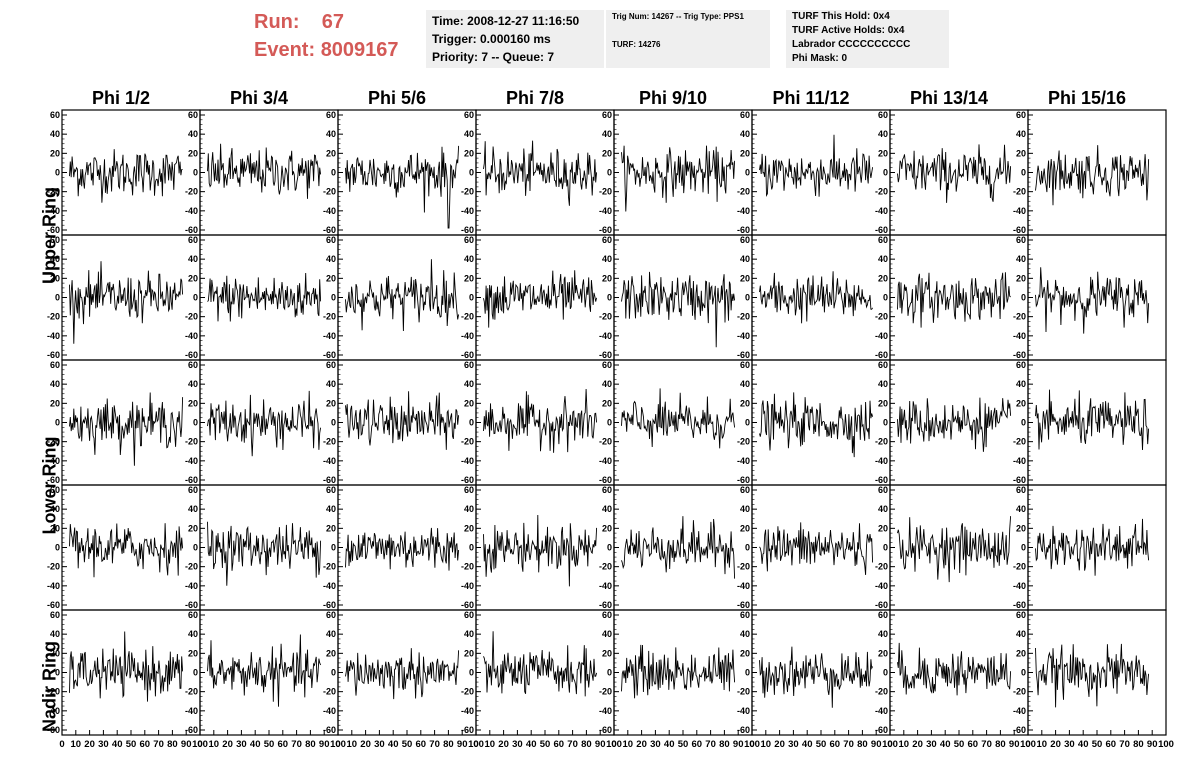  What do you see at coordinates (397, 98) in the screenshot?
I see `col-header-3: Phi 5/6` at bounding box center [397, 98].